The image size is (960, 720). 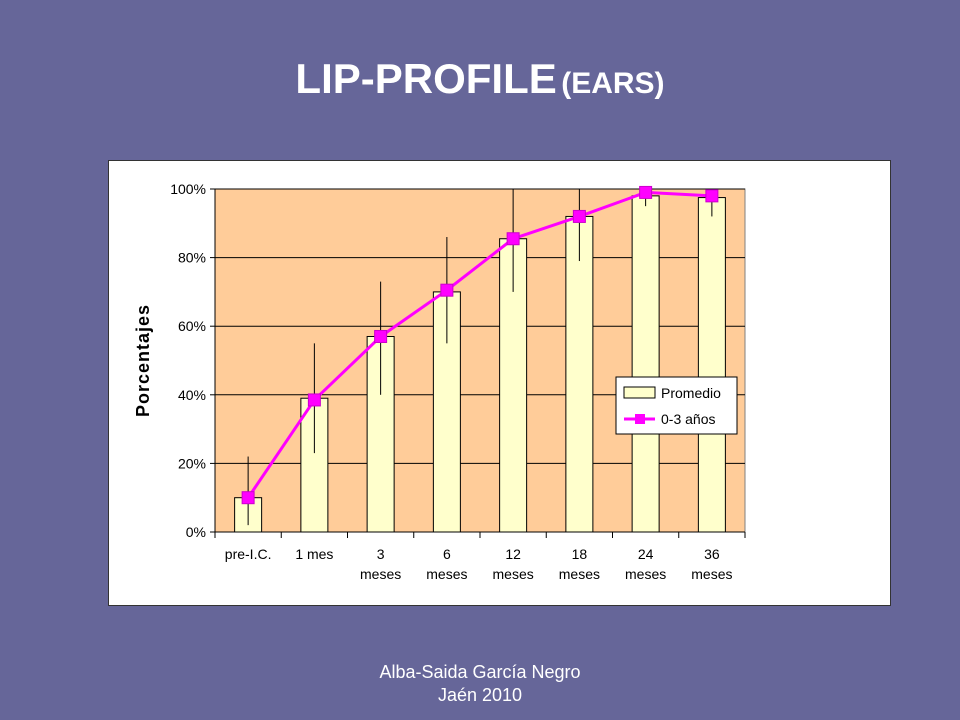 What do you see at coordinates (691, 393) in the screenshot?
I see `legend-label-promedio: Promedio` at bounding box center [691, 393].